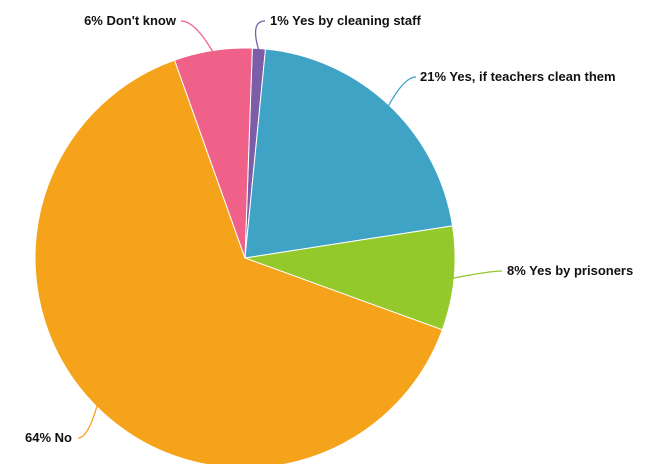 The image size is (652, 469). I want to click on pie-slice-don-t-know, so click(213, 153).